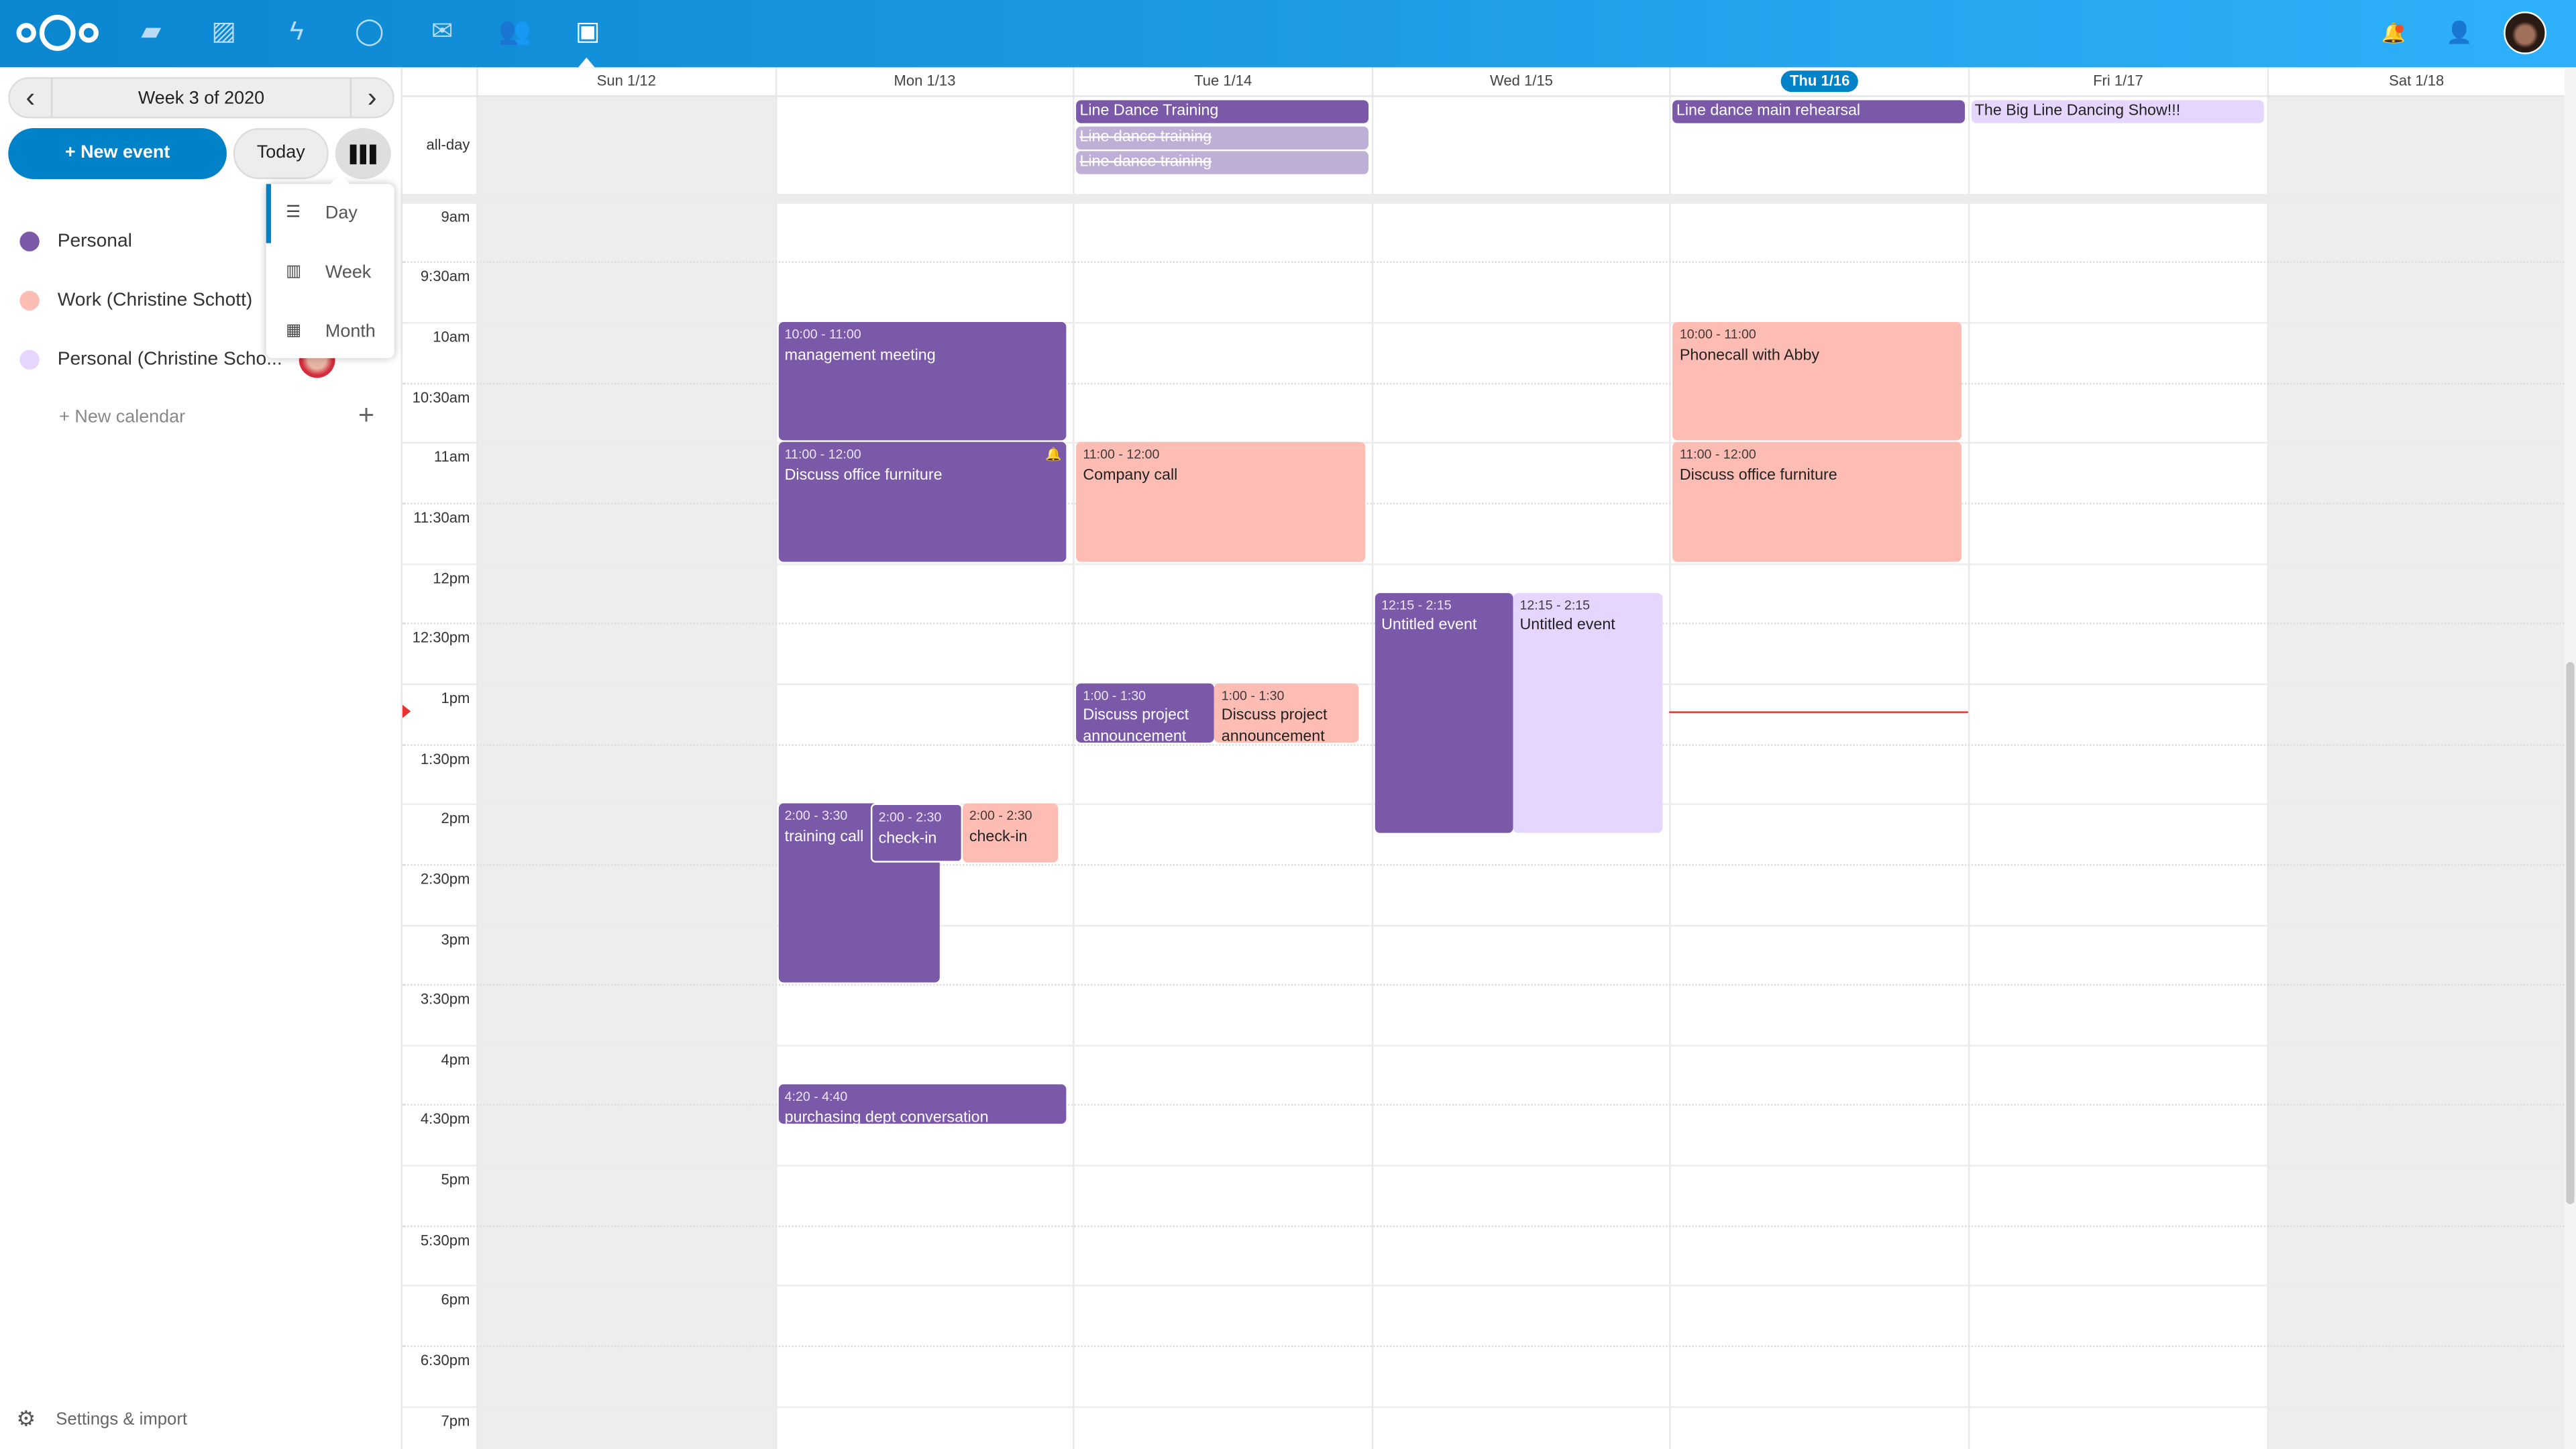 The height and width of the screenshot is (1449, 2576). Describe the element at coordinates (2570, 933) in the screenshot. I see `scrollbar-thumb` at that location.